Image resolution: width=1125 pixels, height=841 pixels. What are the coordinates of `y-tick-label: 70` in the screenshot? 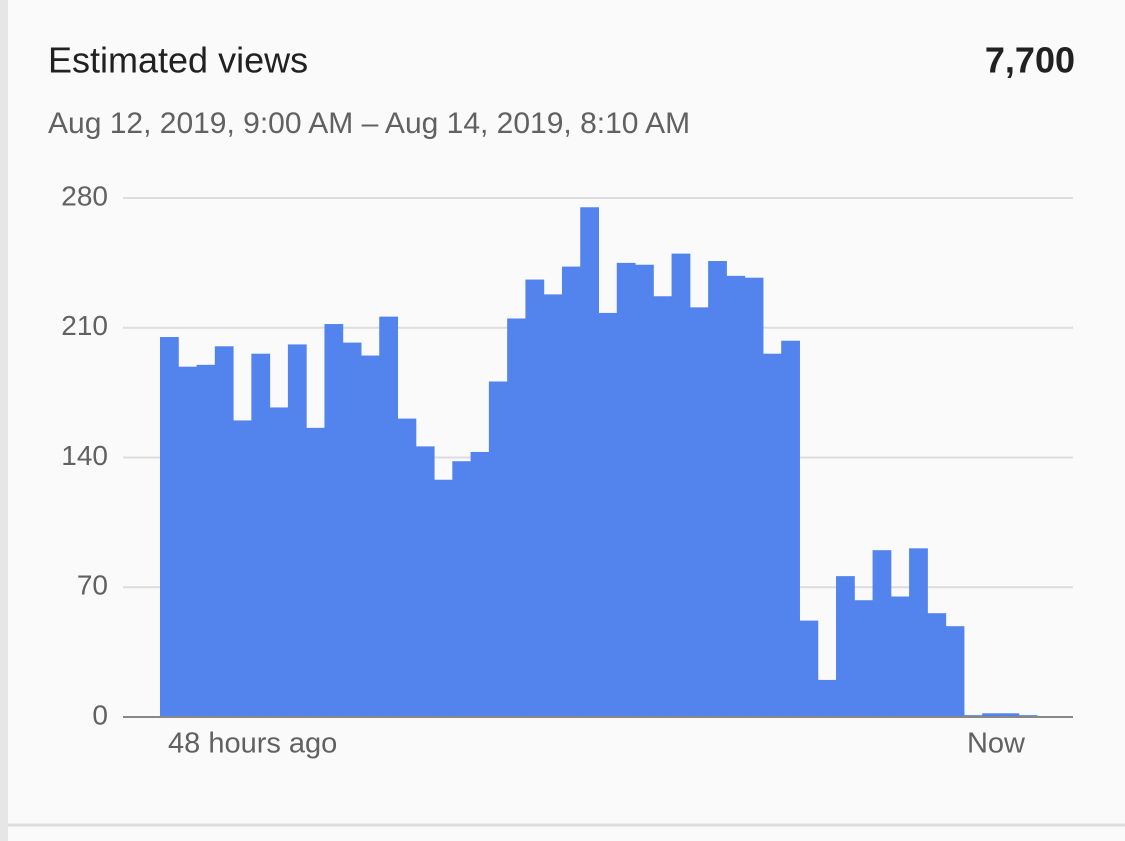 It's located at (92, 585).